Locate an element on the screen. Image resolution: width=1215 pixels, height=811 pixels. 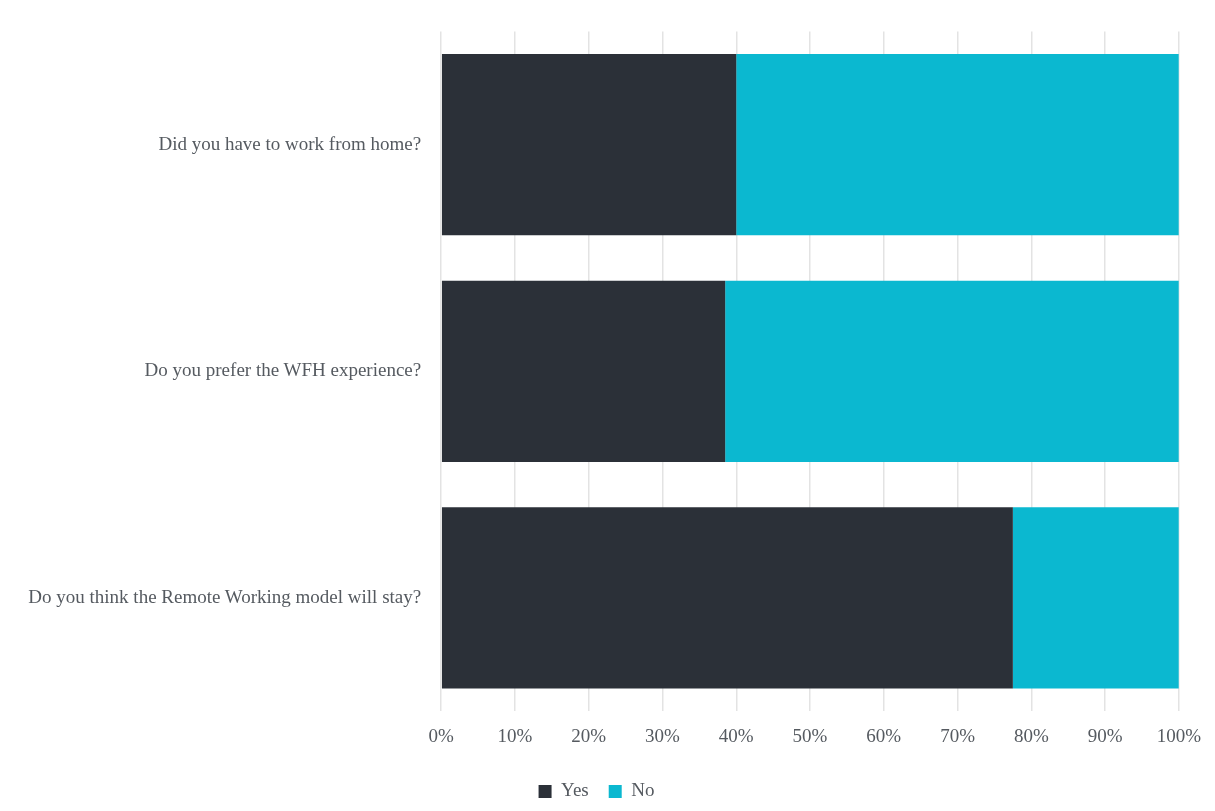
x-tick-label: 30% is located at coordinates (663, 735).